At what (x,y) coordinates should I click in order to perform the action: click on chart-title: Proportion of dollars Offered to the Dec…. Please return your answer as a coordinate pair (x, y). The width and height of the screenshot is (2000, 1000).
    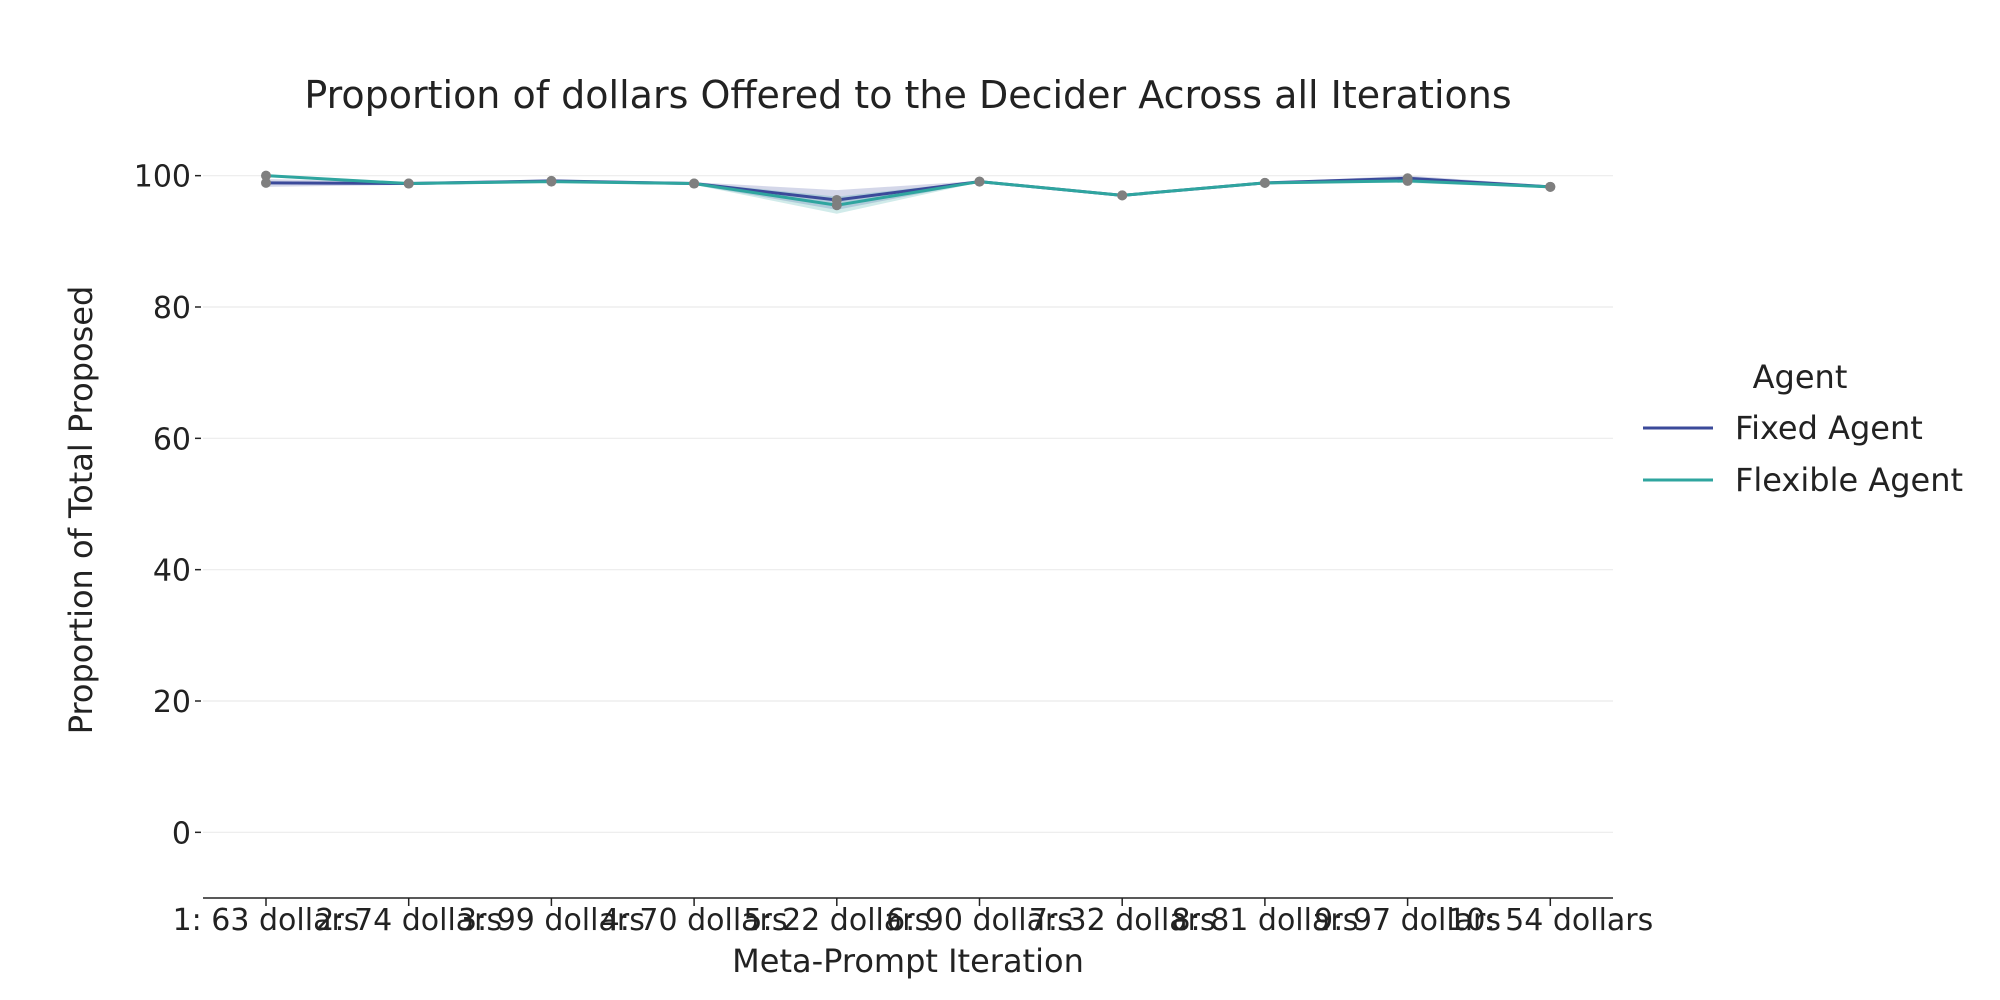
    Looking at the image, I should click on (907, 95).